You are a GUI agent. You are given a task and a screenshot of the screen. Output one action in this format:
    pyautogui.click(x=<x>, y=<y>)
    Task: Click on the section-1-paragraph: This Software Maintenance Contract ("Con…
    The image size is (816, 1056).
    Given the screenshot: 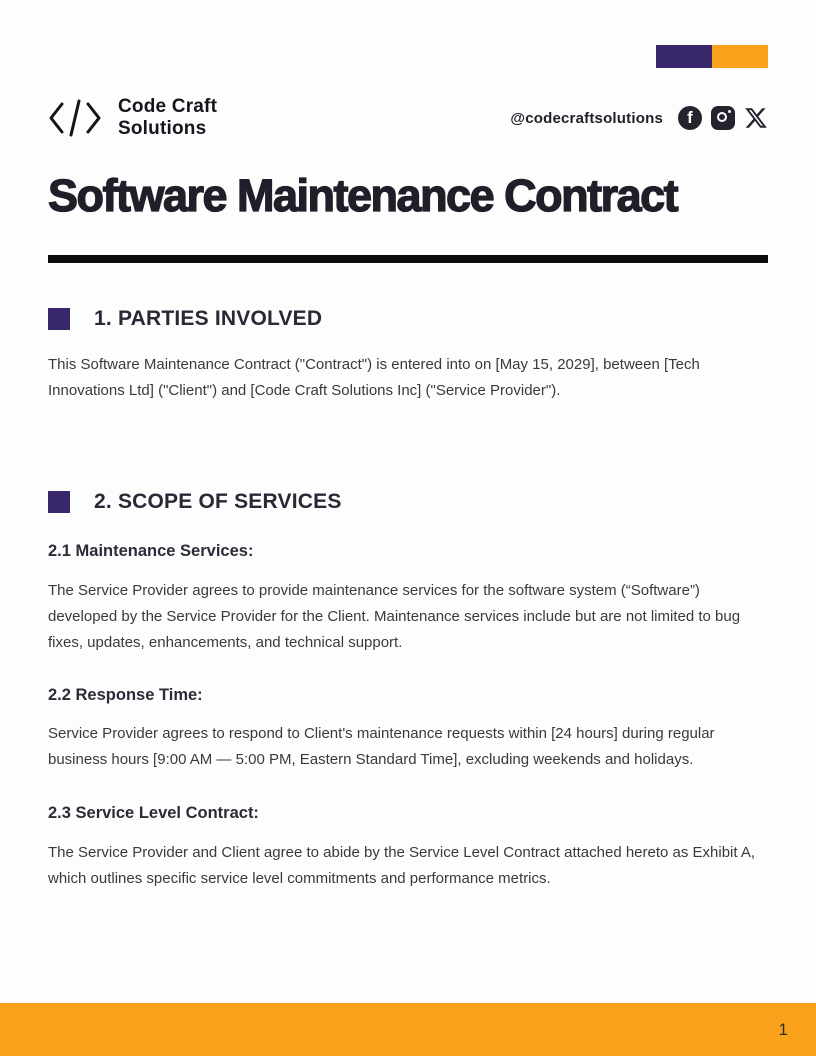 What is the action you would take?
    pyautogui.click(x=374, y=377)
    